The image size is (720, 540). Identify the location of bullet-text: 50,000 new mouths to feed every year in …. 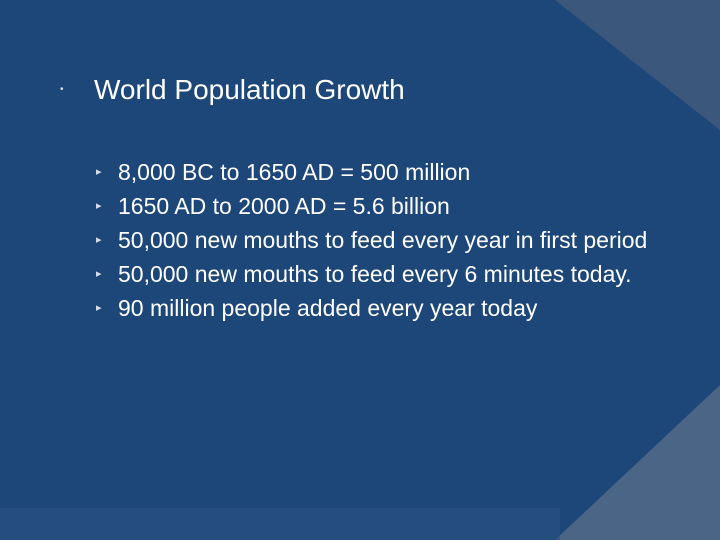
(383, 240).